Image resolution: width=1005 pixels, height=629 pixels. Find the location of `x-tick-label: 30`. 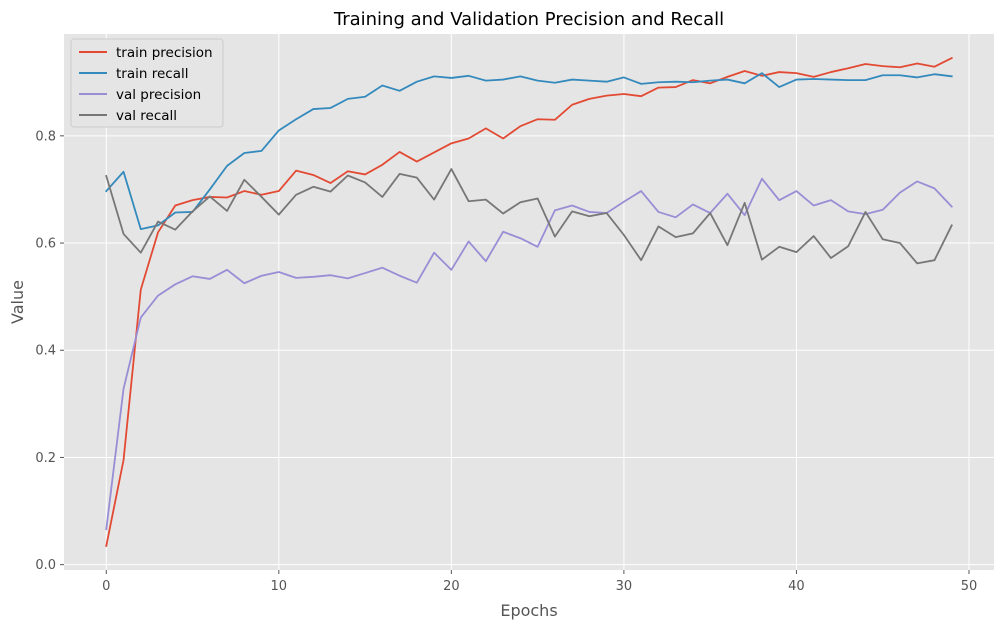

x-tick-label: 30 is located at coordinates (624, 586).